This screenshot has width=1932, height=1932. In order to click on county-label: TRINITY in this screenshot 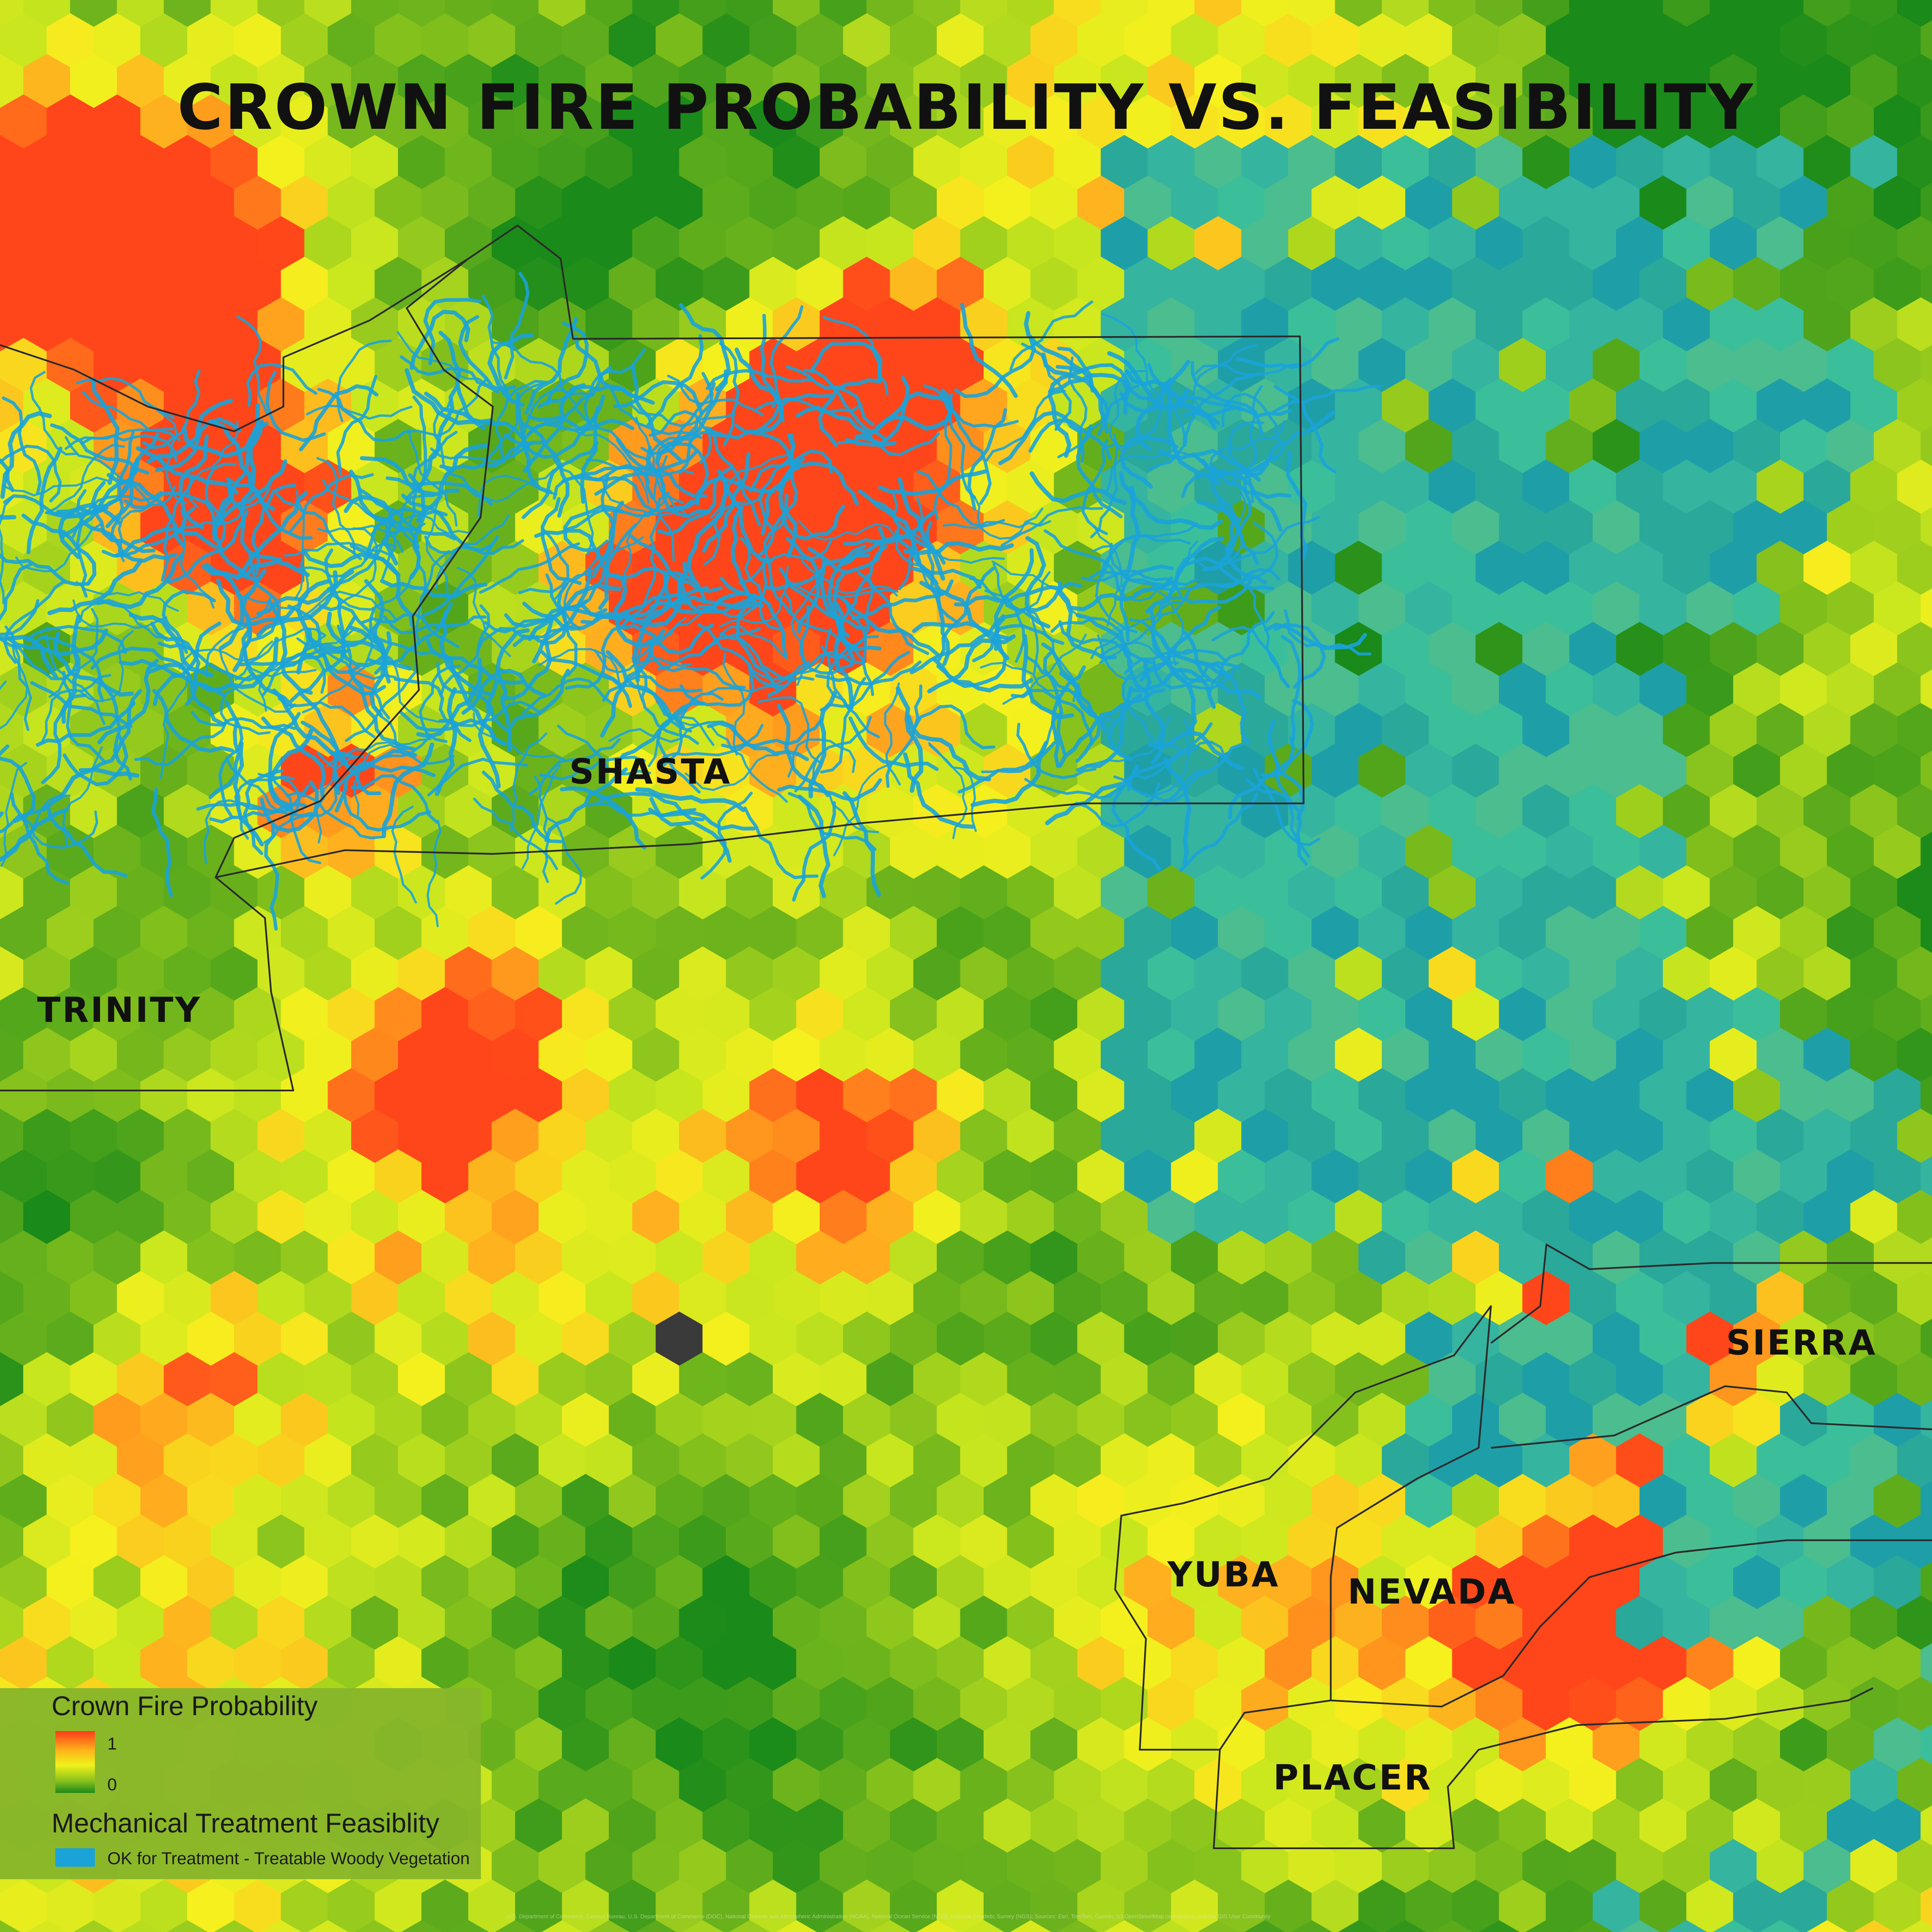, I will do `click(119, 1010)`.